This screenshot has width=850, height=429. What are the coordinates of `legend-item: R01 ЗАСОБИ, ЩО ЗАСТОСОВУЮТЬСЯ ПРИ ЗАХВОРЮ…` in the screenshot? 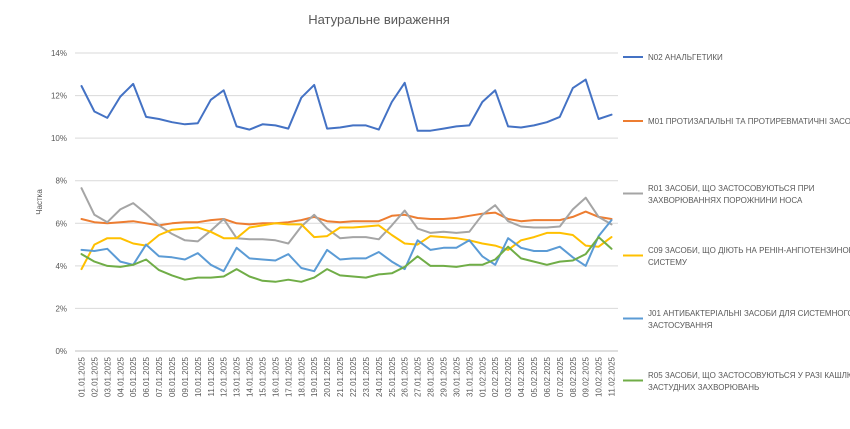 It's located at (719, 194).